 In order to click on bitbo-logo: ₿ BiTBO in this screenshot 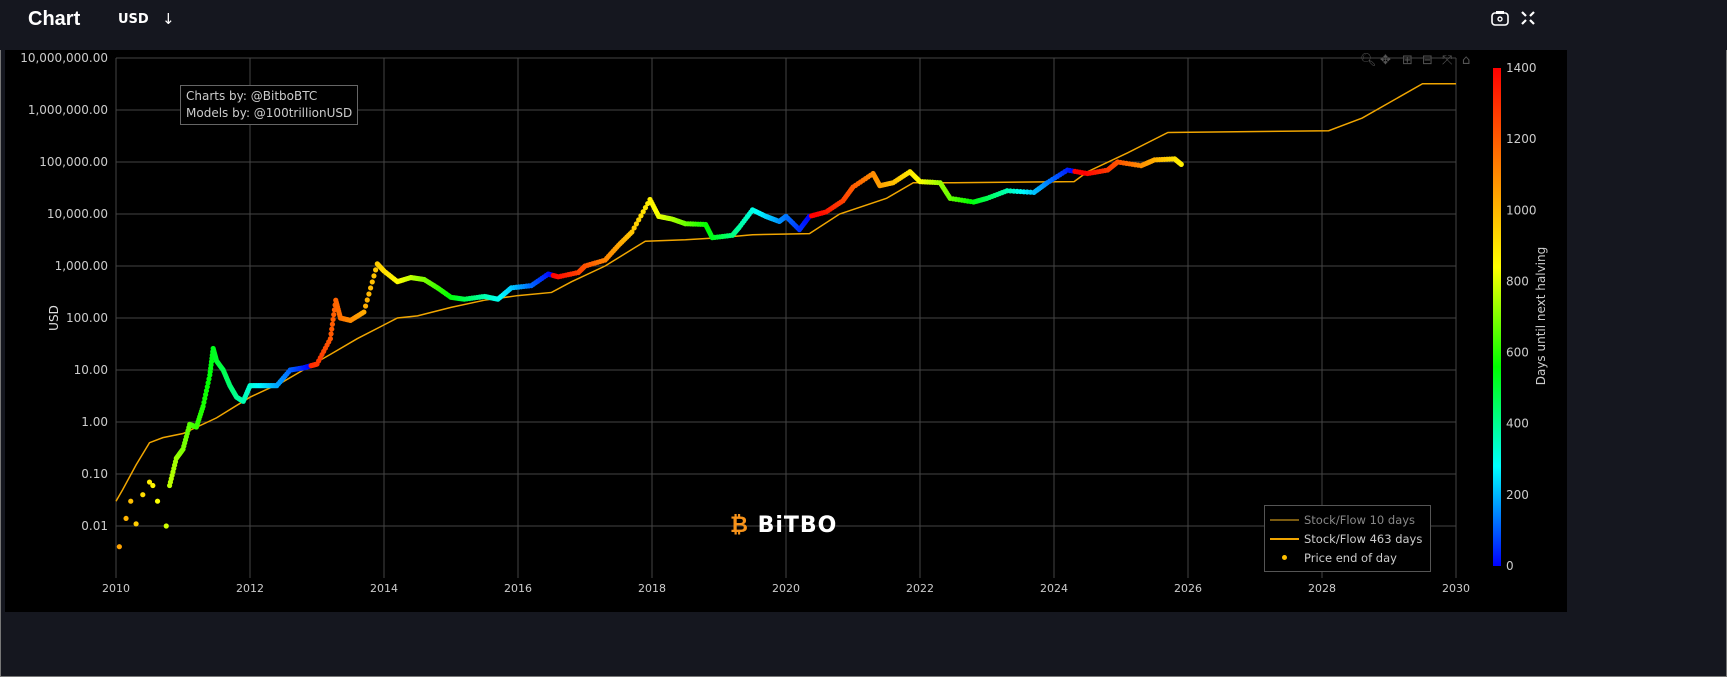, I will do `click(784, 525)`.